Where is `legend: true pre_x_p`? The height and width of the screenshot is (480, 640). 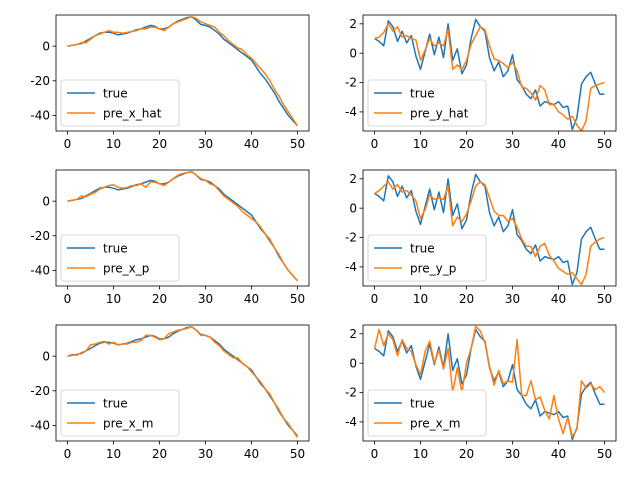 legend: true pre_x_p is located at coordinates (120, 258).